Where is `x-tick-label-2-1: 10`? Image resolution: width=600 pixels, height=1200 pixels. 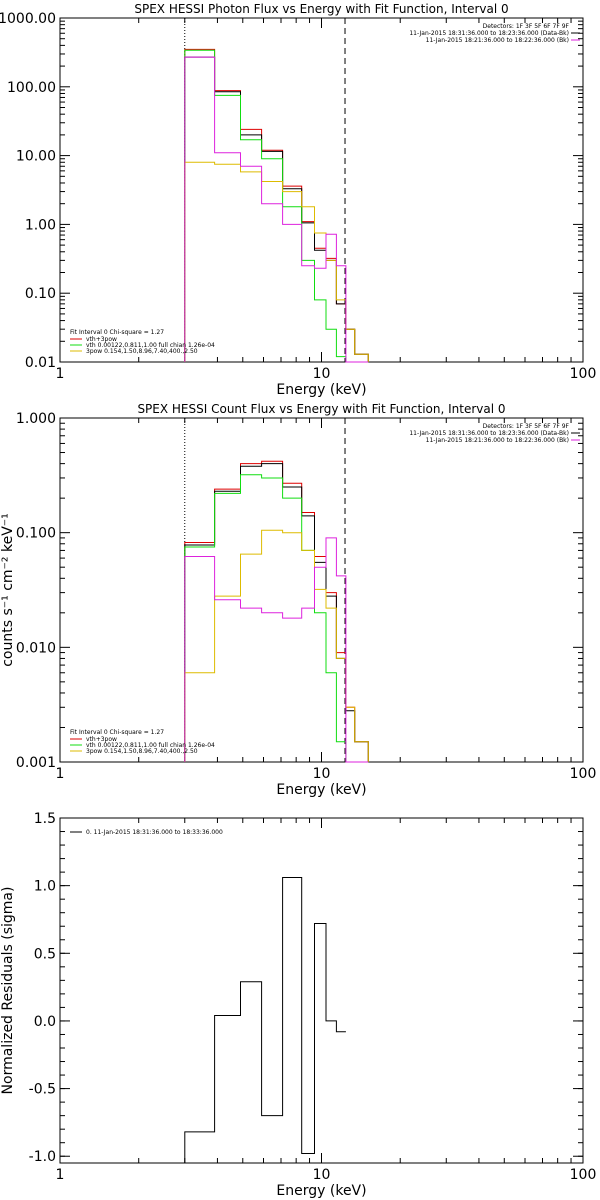
x-tick-label-2-1: 10 is located at coordinates (322, 1175).